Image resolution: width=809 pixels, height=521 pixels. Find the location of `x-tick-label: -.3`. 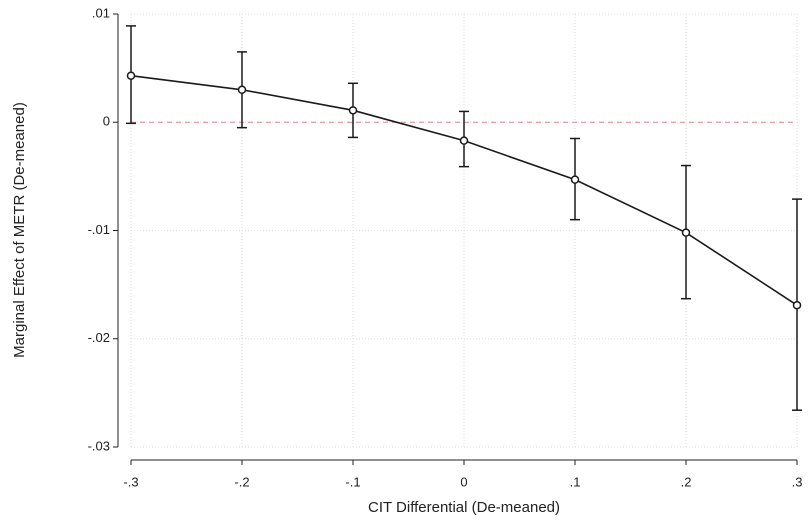

x-tick-label: -.3 is located at coordinates (130, 481).